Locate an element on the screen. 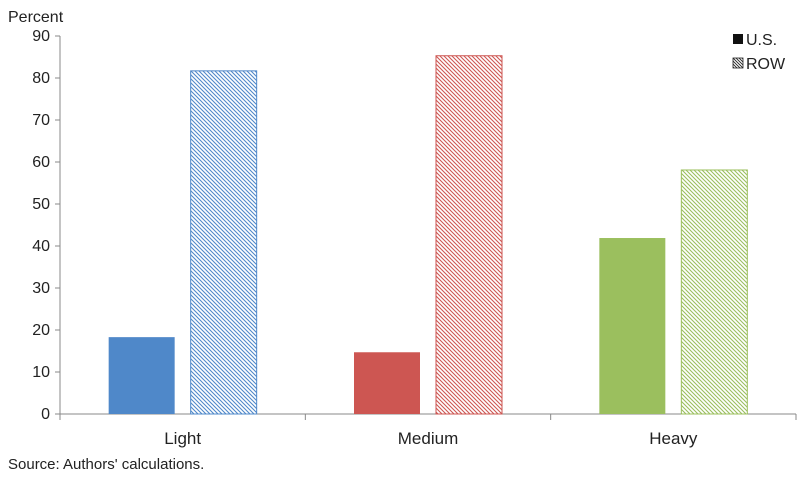 The width and height of the screenshot is (798, 480). y-tick-label: 40 is located at coordinates (41, 246).